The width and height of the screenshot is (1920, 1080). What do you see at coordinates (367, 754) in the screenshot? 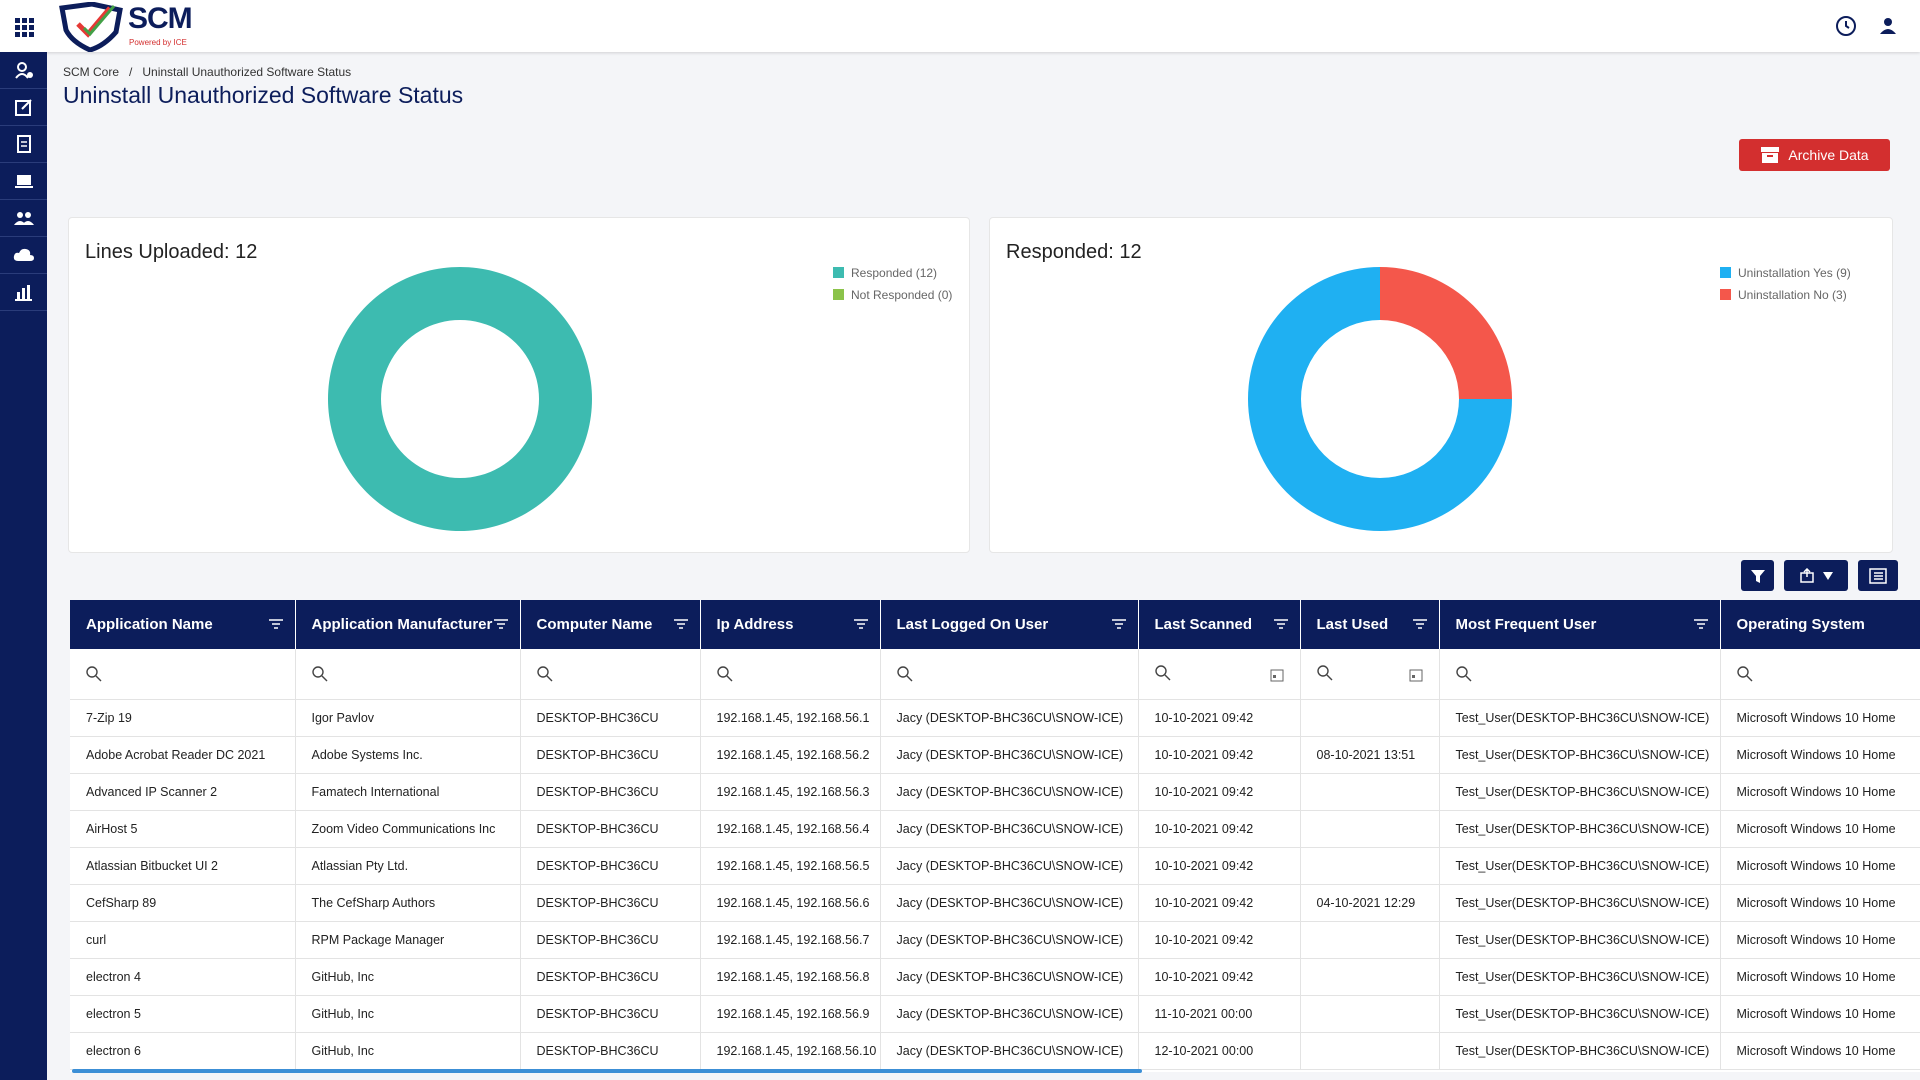
I see `cell-text: Adobe Systems Inc.` at bounding box center [367, 754].